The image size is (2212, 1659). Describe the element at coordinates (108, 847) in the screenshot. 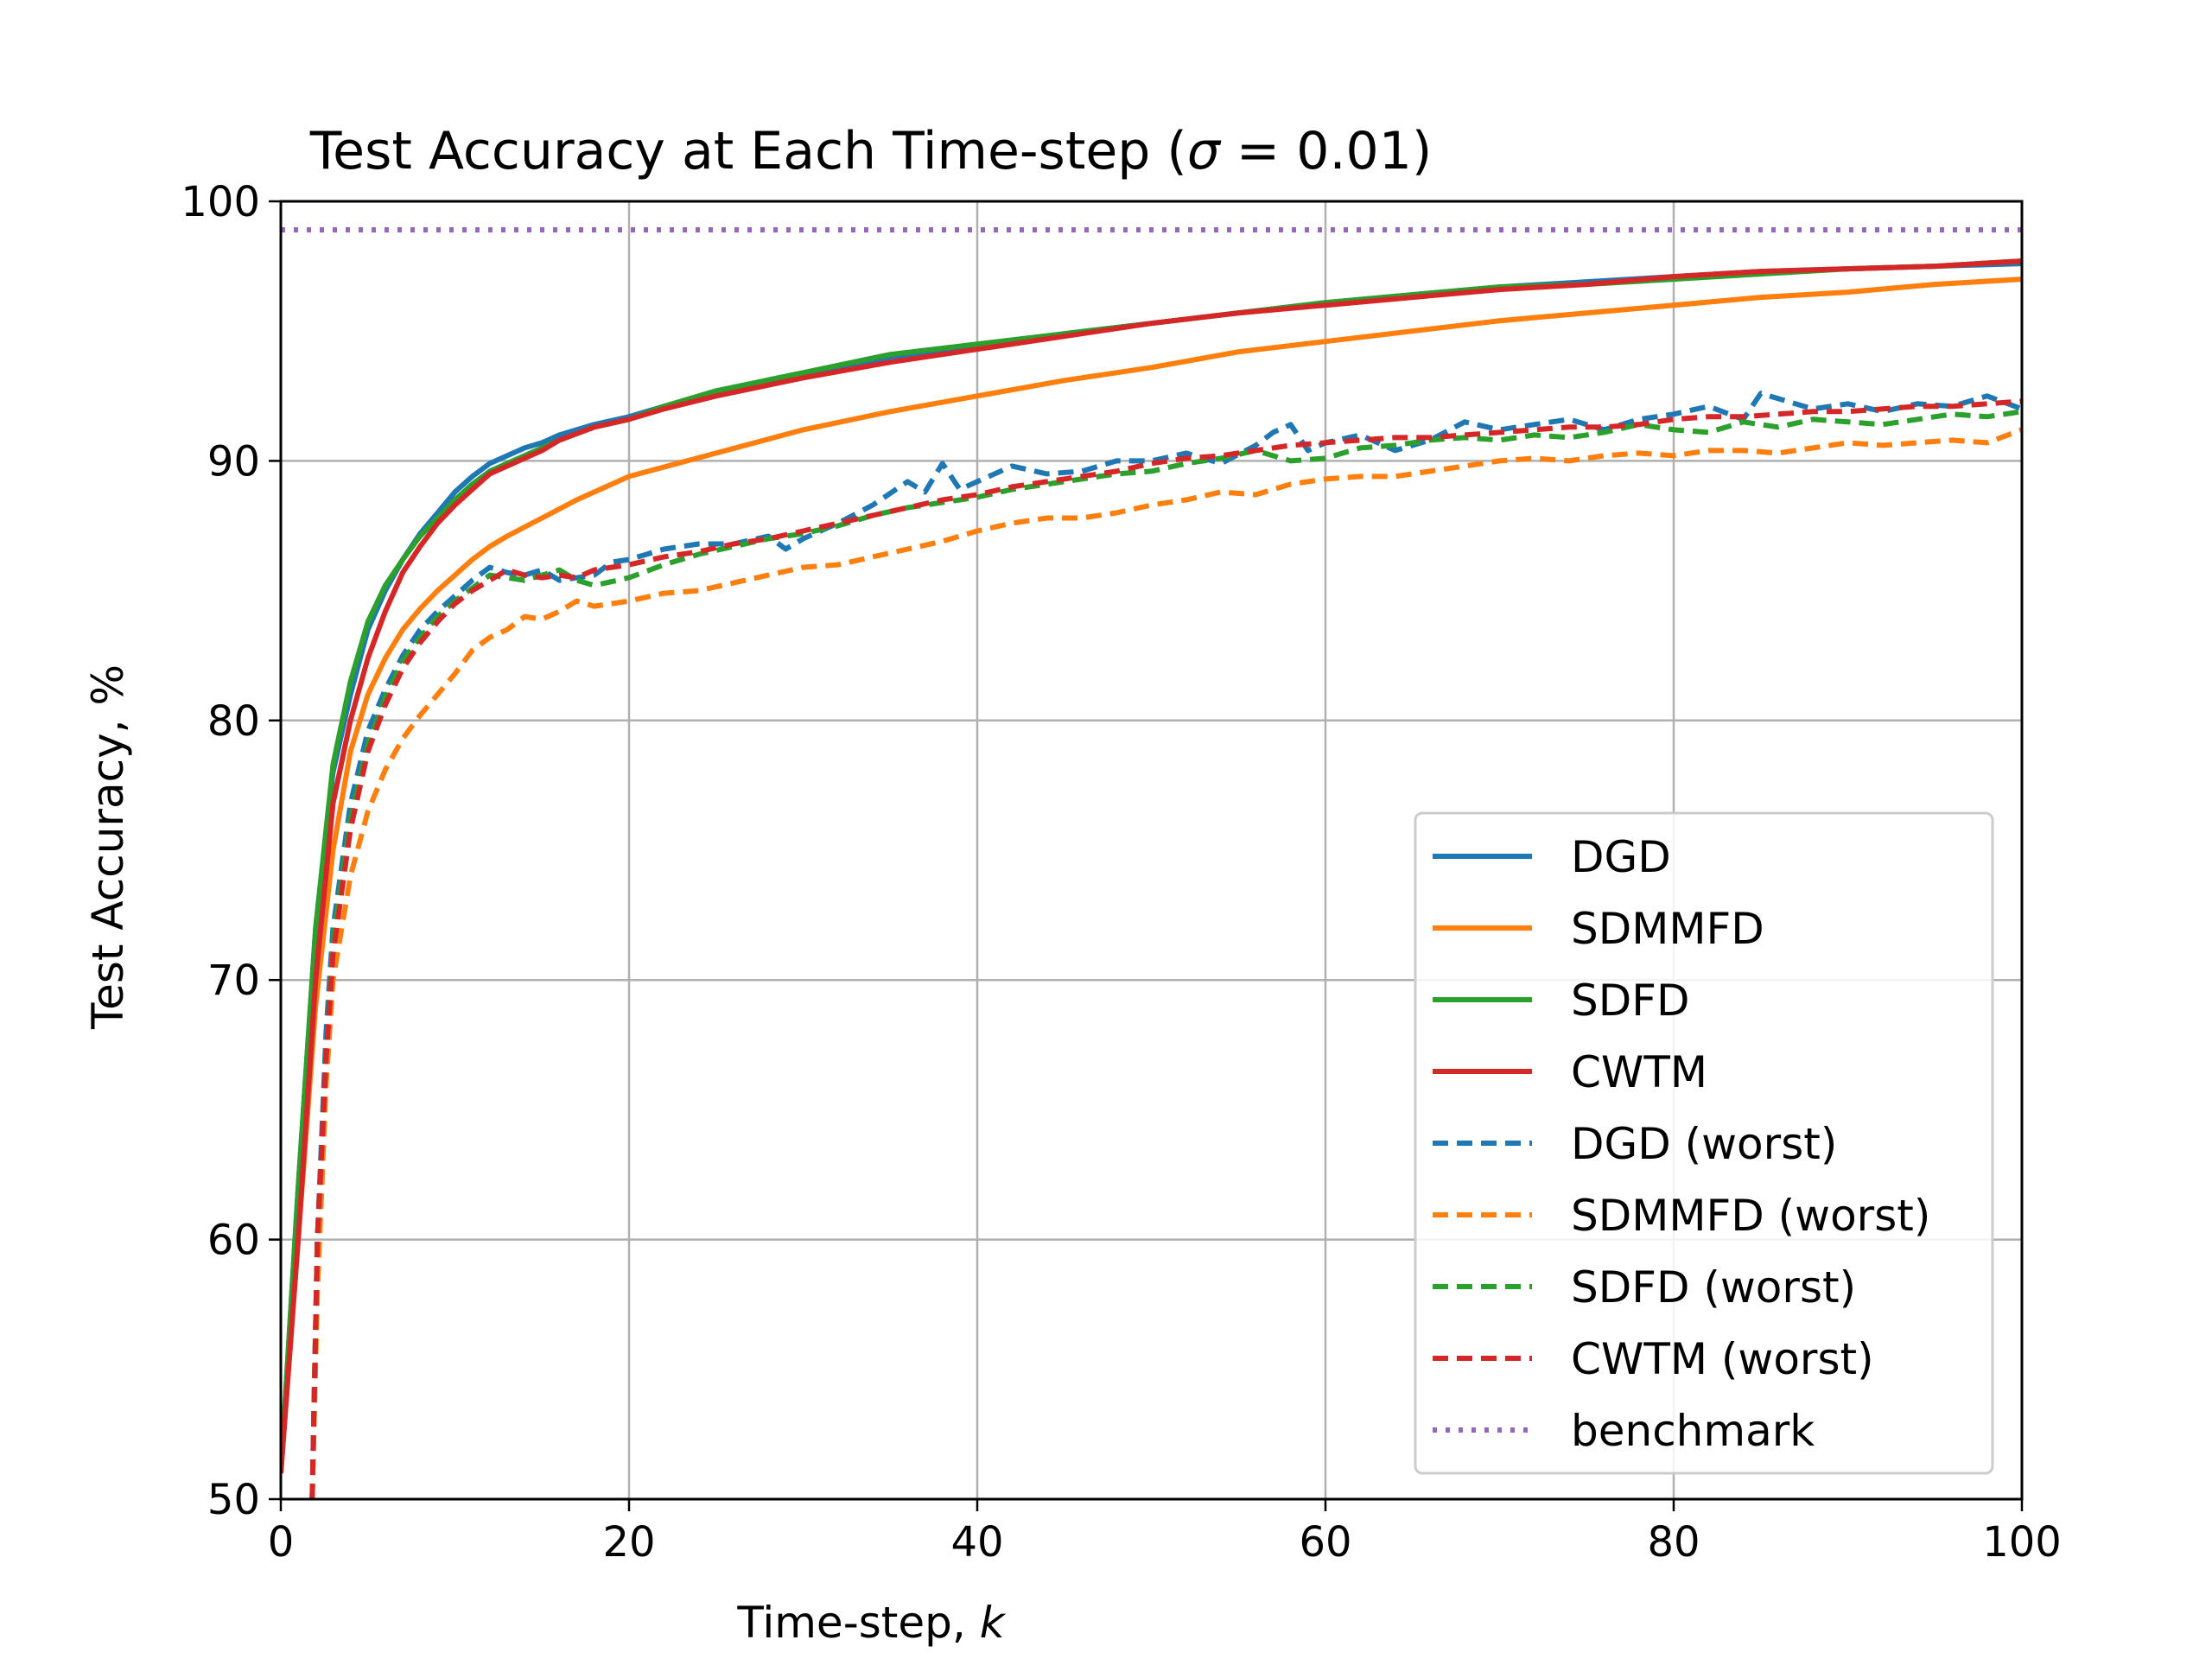

I see `y-axis-label: Test Accuracy, %` at that location.